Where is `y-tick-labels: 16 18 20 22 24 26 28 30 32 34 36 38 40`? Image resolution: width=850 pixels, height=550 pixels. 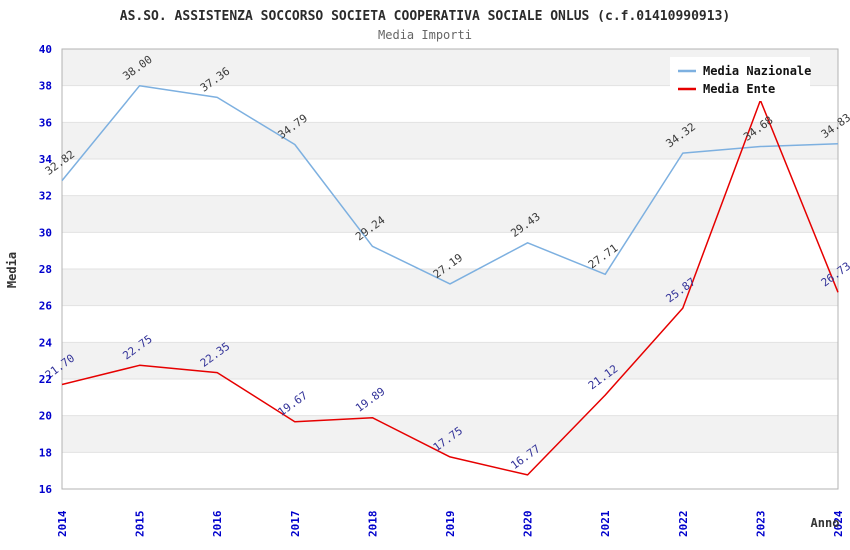 y-tick-labels: 16 18 20 22 24 26 28 30 32 34 36 38 40 is located at coordinates (46, 269).